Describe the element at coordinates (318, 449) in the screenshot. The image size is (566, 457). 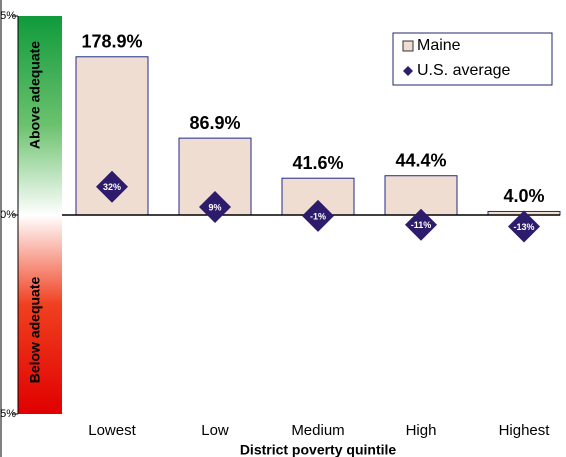
I see `x-axis-label: District poverty quintile` at that location.